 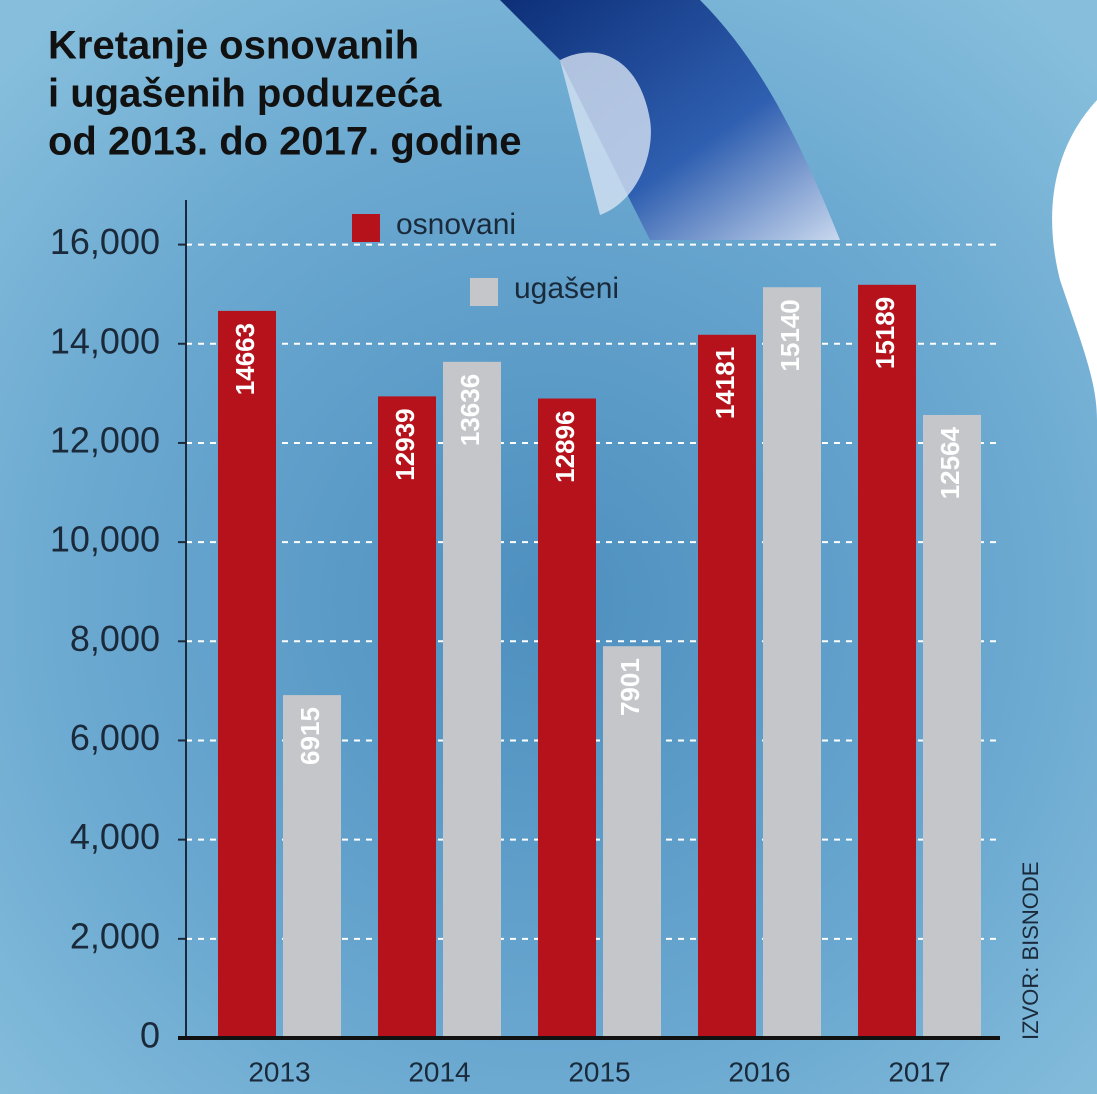 I want to click on y-tick-label: 6,000, so click(x=115, y=737).